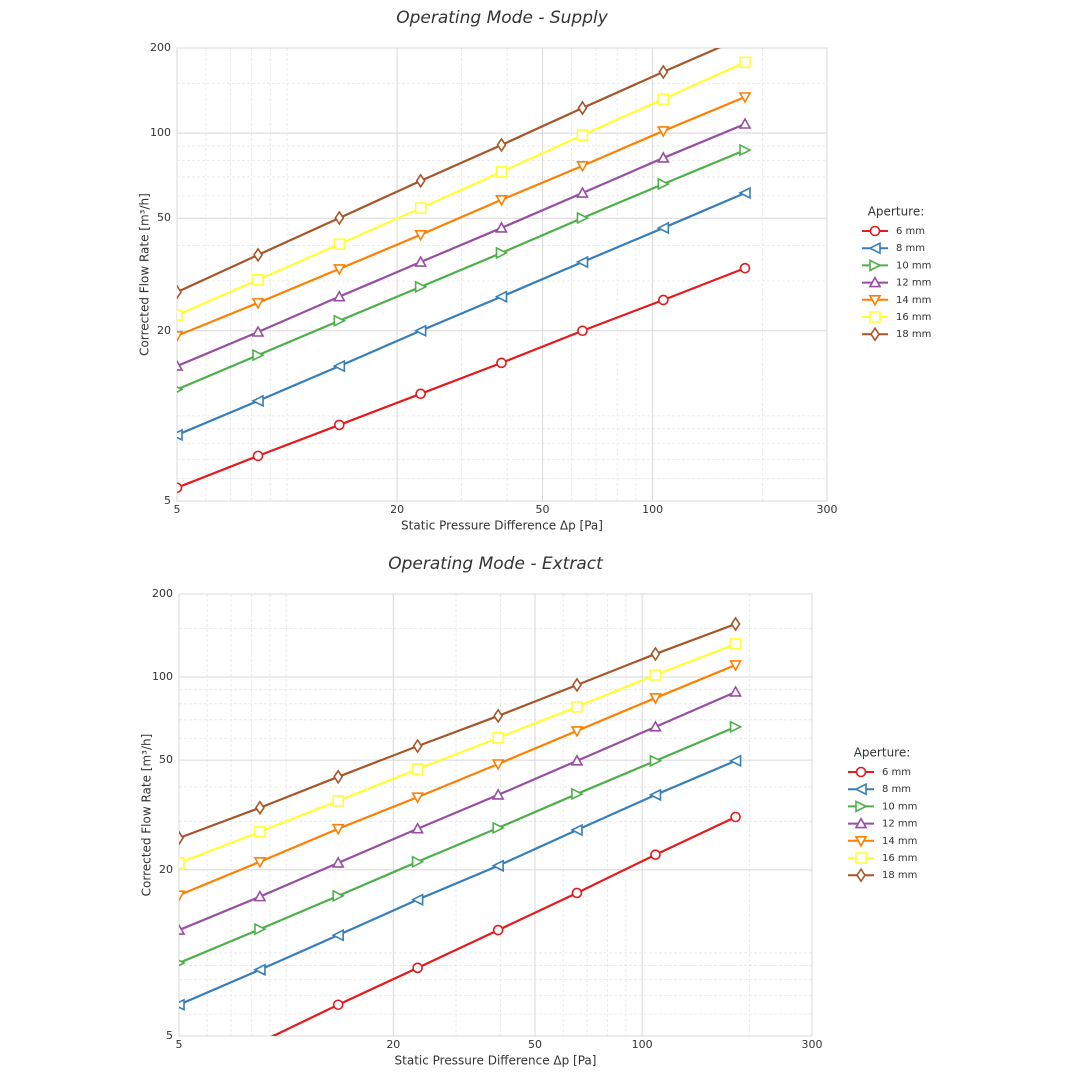 The width and height of the screenshot is (1080, 1080). I want to click on legend-label: 16 mm, so click(913, 317).